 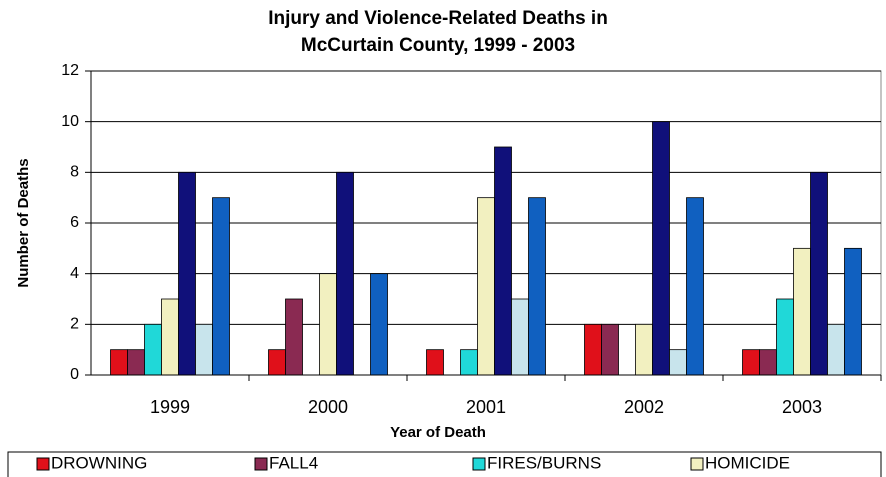 I want to click on x-tick-label: 2001, so click(x=486, y=407).